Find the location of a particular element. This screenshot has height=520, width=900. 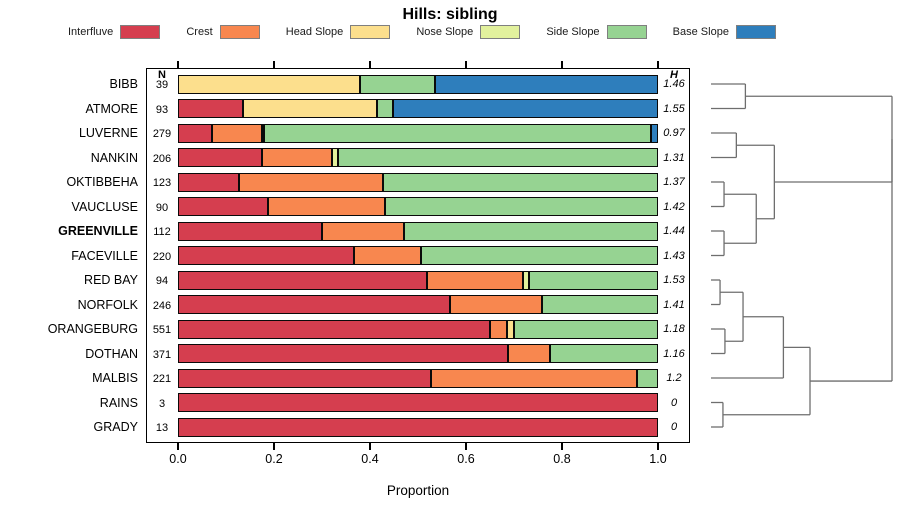

legend-item-head: Head Slope is located at coordinates (338, 32).